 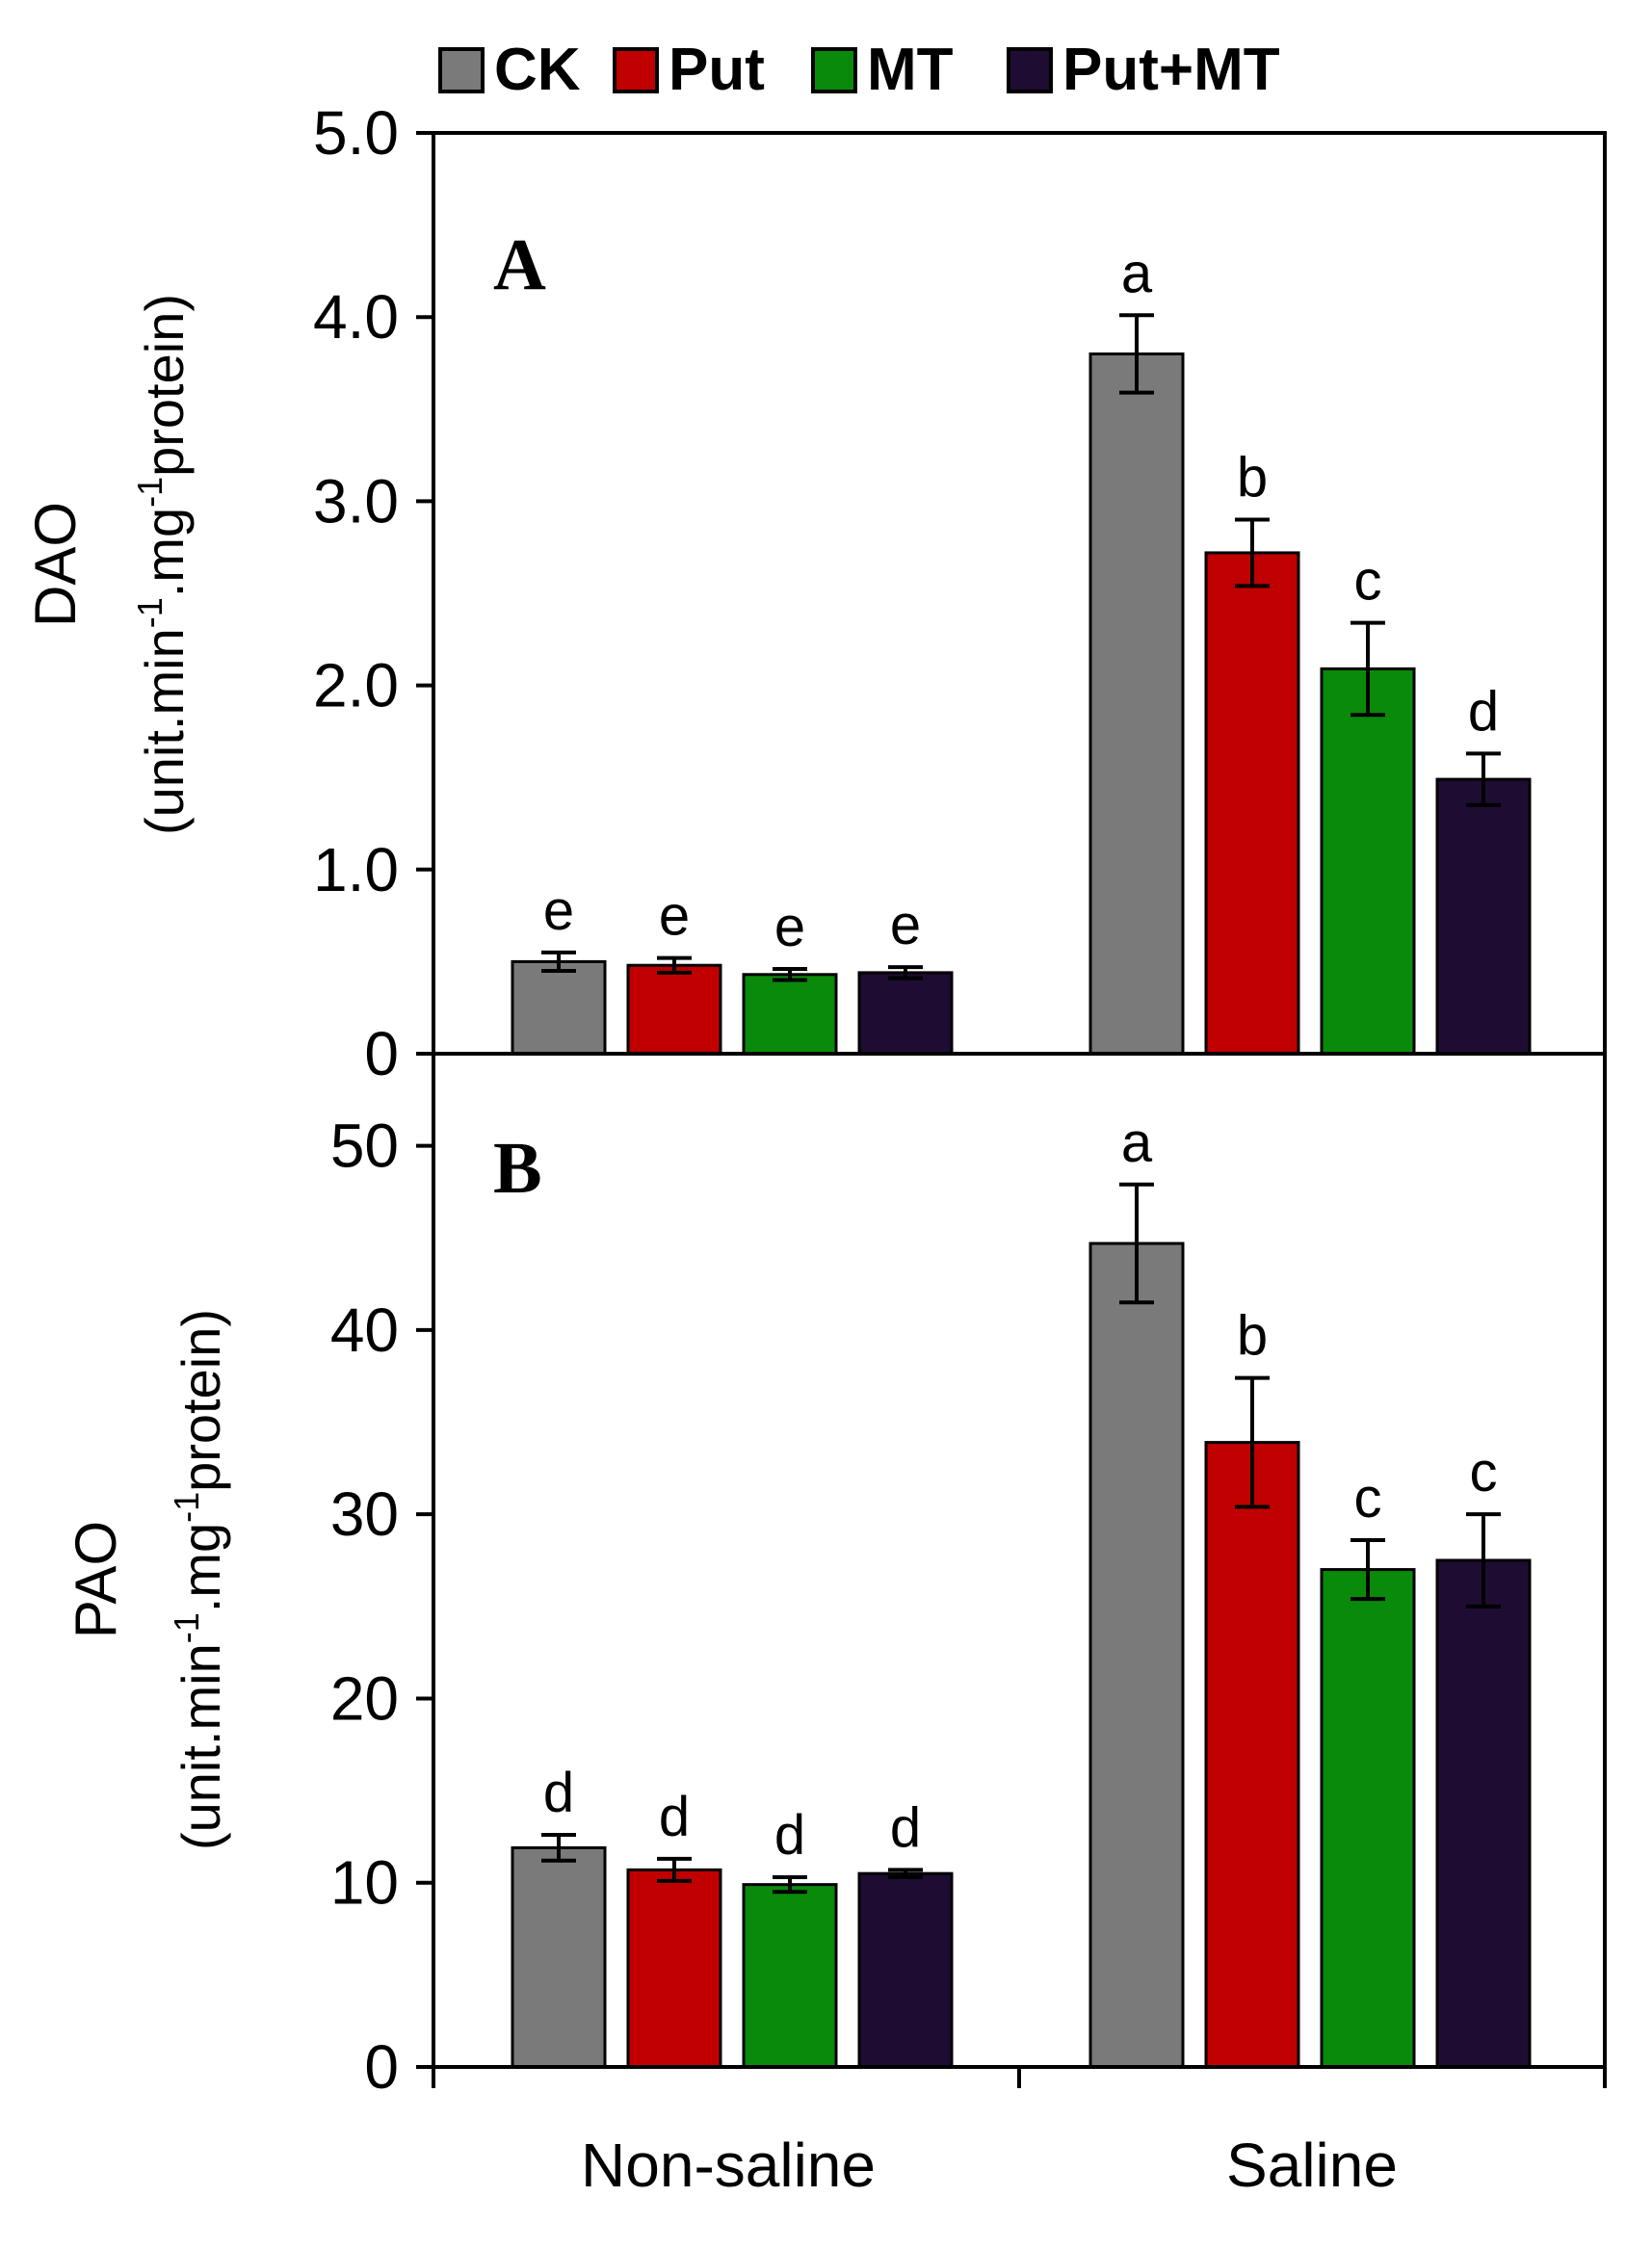 I want to click on significance-letter-b-mt-non-saline: d, so click(x=789, y=1835).